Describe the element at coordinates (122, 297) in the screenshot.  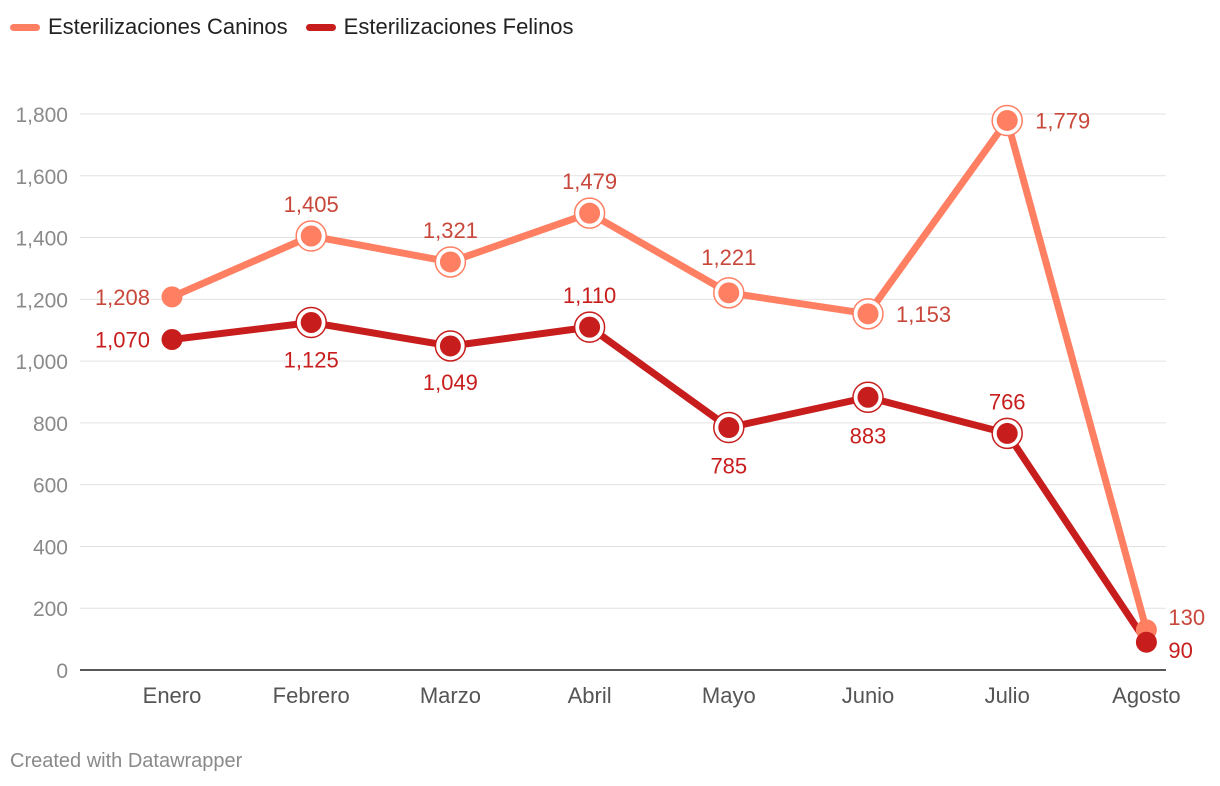
I see `data-label-caninos: 1,208` at that location.